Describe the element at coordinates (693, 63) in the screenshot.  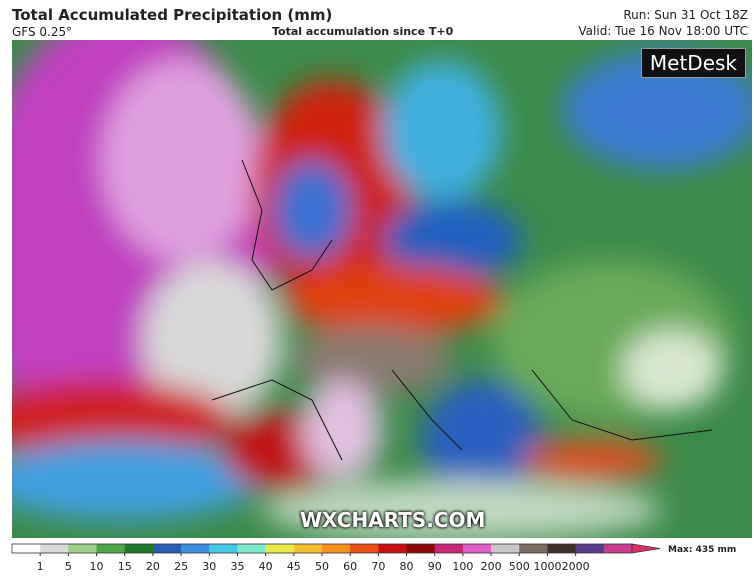
I see `logo: MetDesk` at that location.